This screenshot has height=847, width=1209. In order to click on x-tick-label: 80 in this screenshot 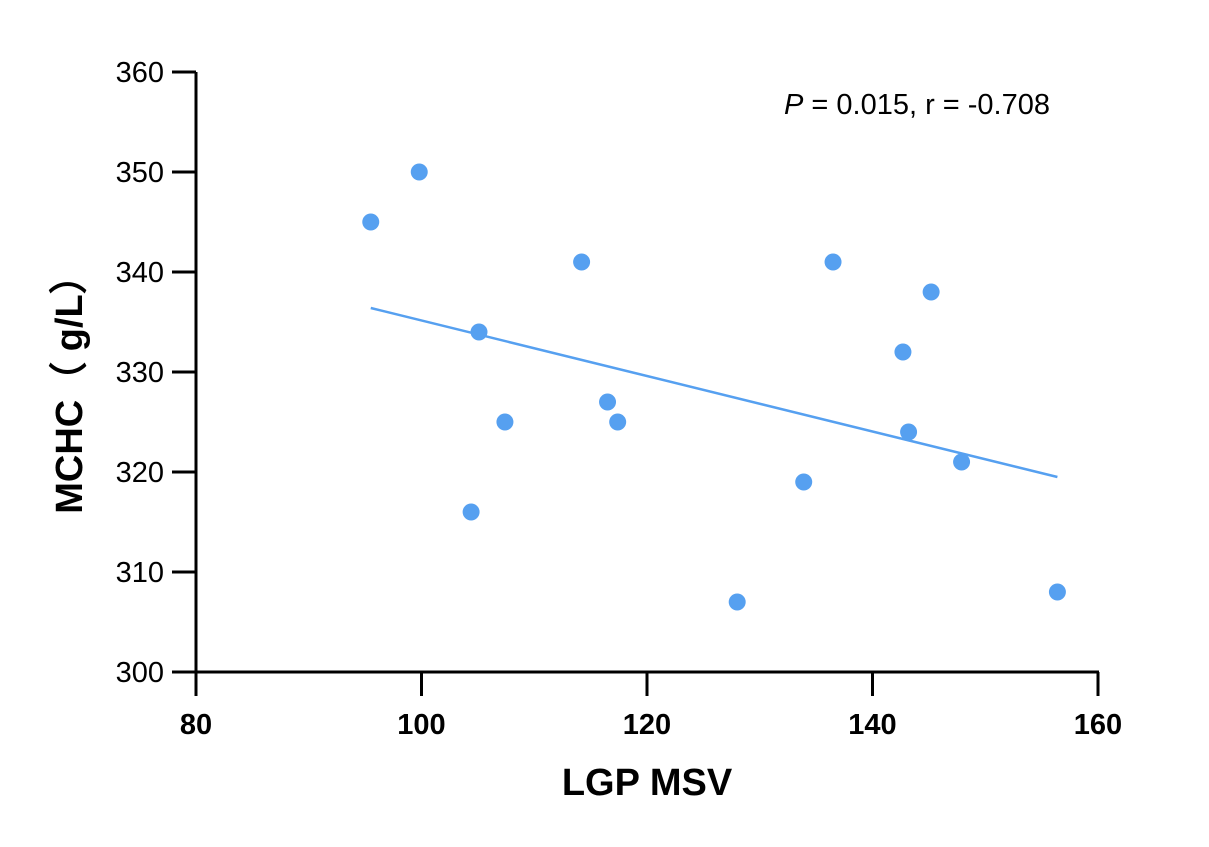, I will do `click(196, 725)`.